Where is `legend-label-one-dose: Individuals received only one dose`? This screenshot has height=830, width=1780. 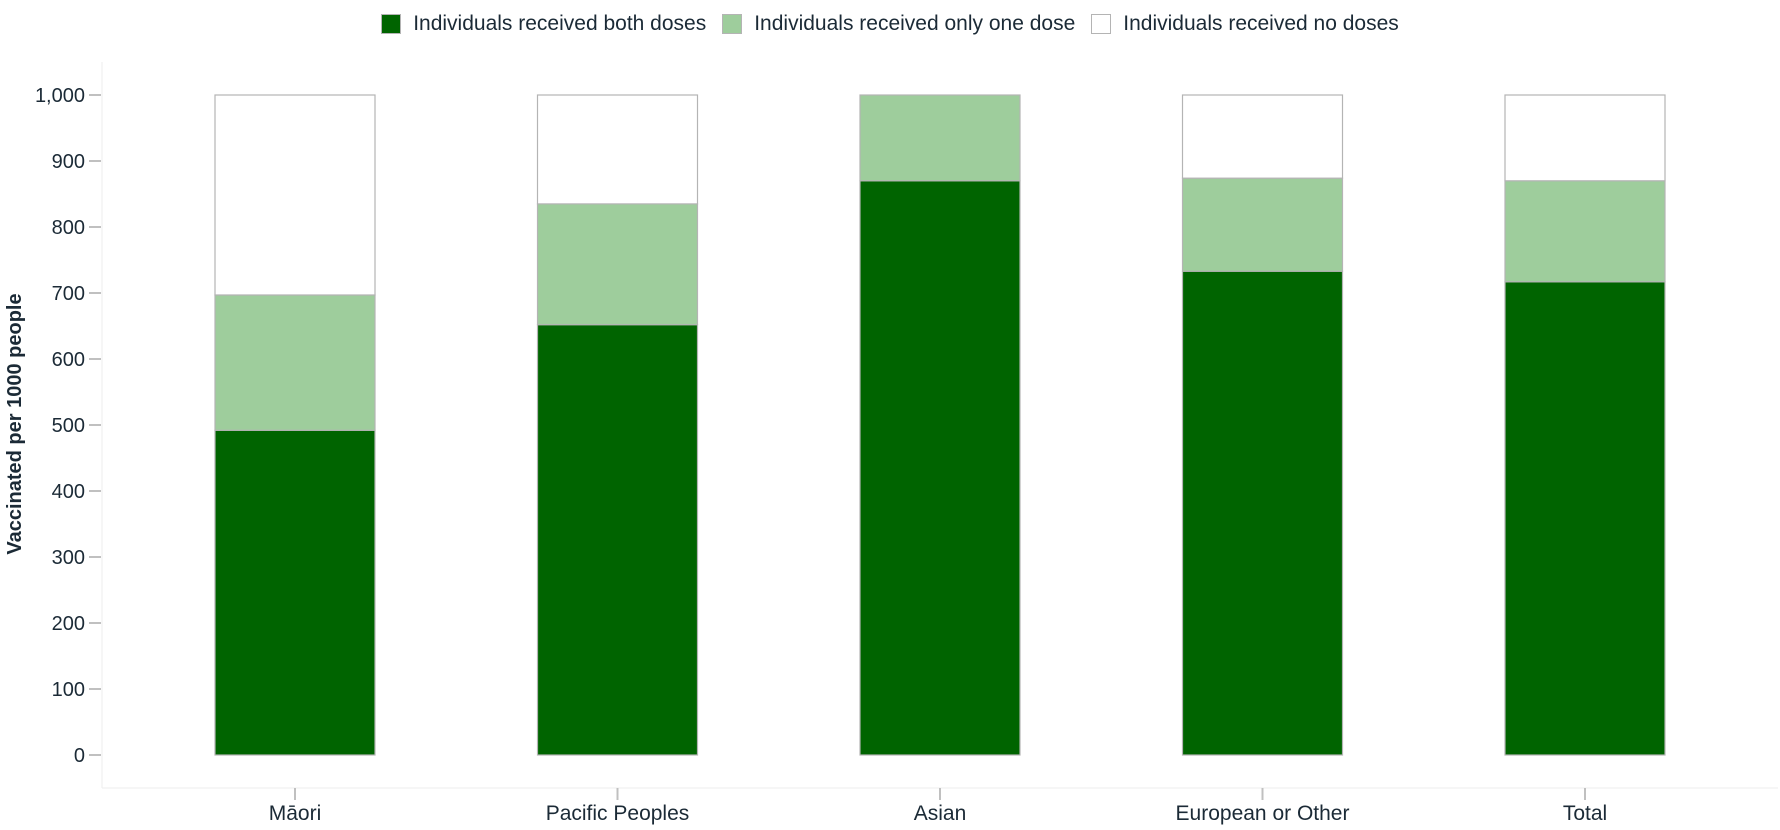 legend-label-one-dose: Individuals received only one dose is located at coordinates (915, 23).